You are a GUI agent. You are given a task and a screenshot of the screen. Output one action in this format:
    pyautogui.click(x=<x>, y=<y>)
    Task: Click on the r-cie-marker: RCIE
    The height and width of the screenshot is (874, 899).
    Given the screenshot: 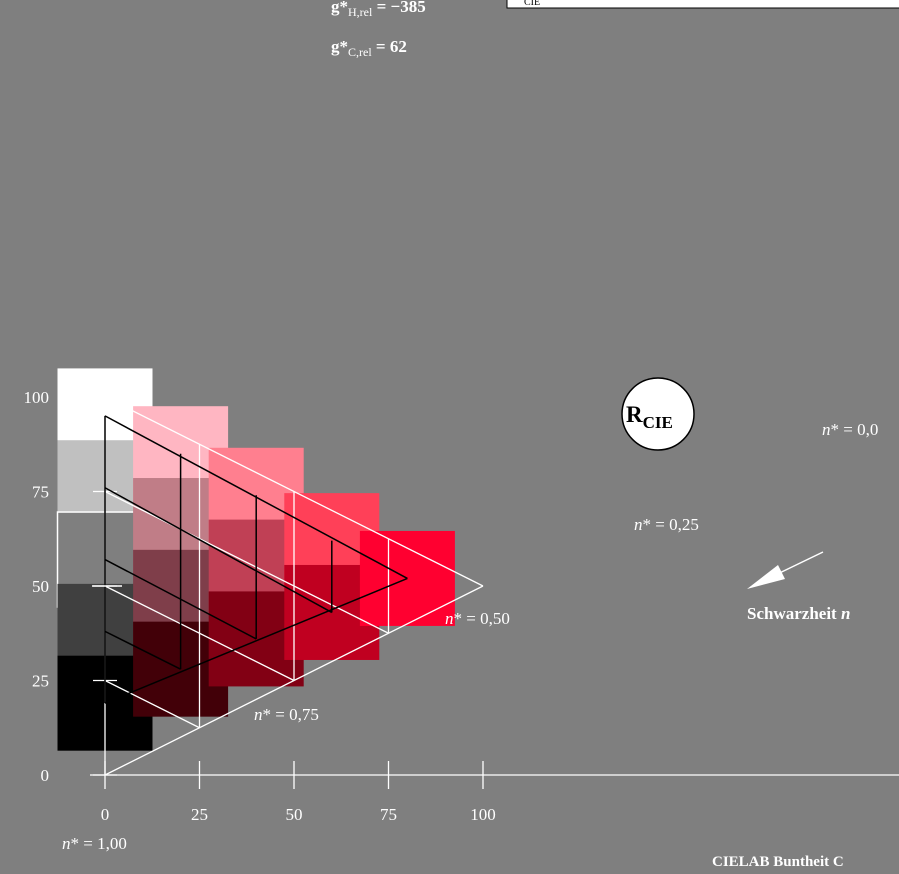 What is the action you would take?
    pyautogui.click(x=658, y=414)
    